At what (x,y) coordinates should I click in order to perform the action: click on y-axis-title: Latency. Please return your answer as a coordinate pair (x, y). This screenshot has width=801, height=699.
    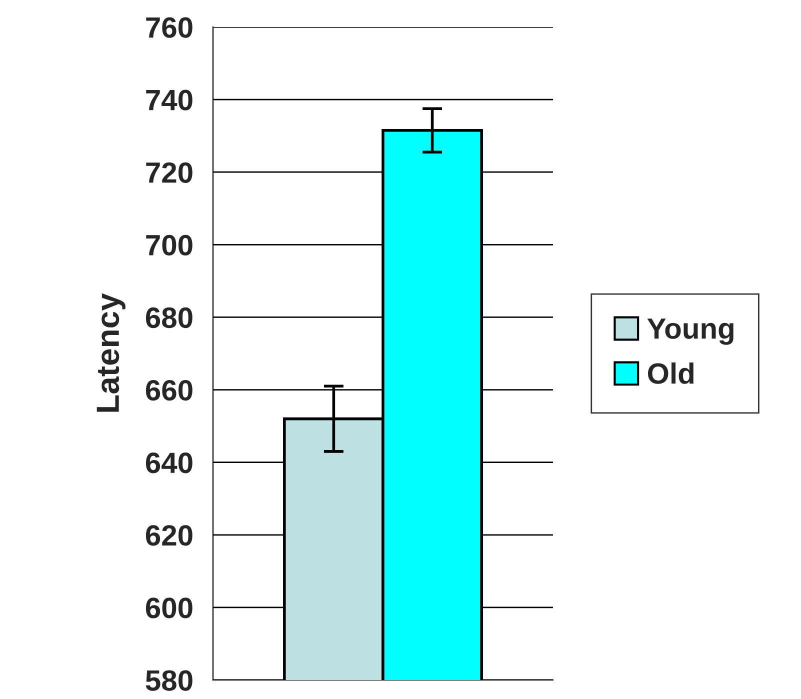
    Looking at the image, I should click on (111, 352).